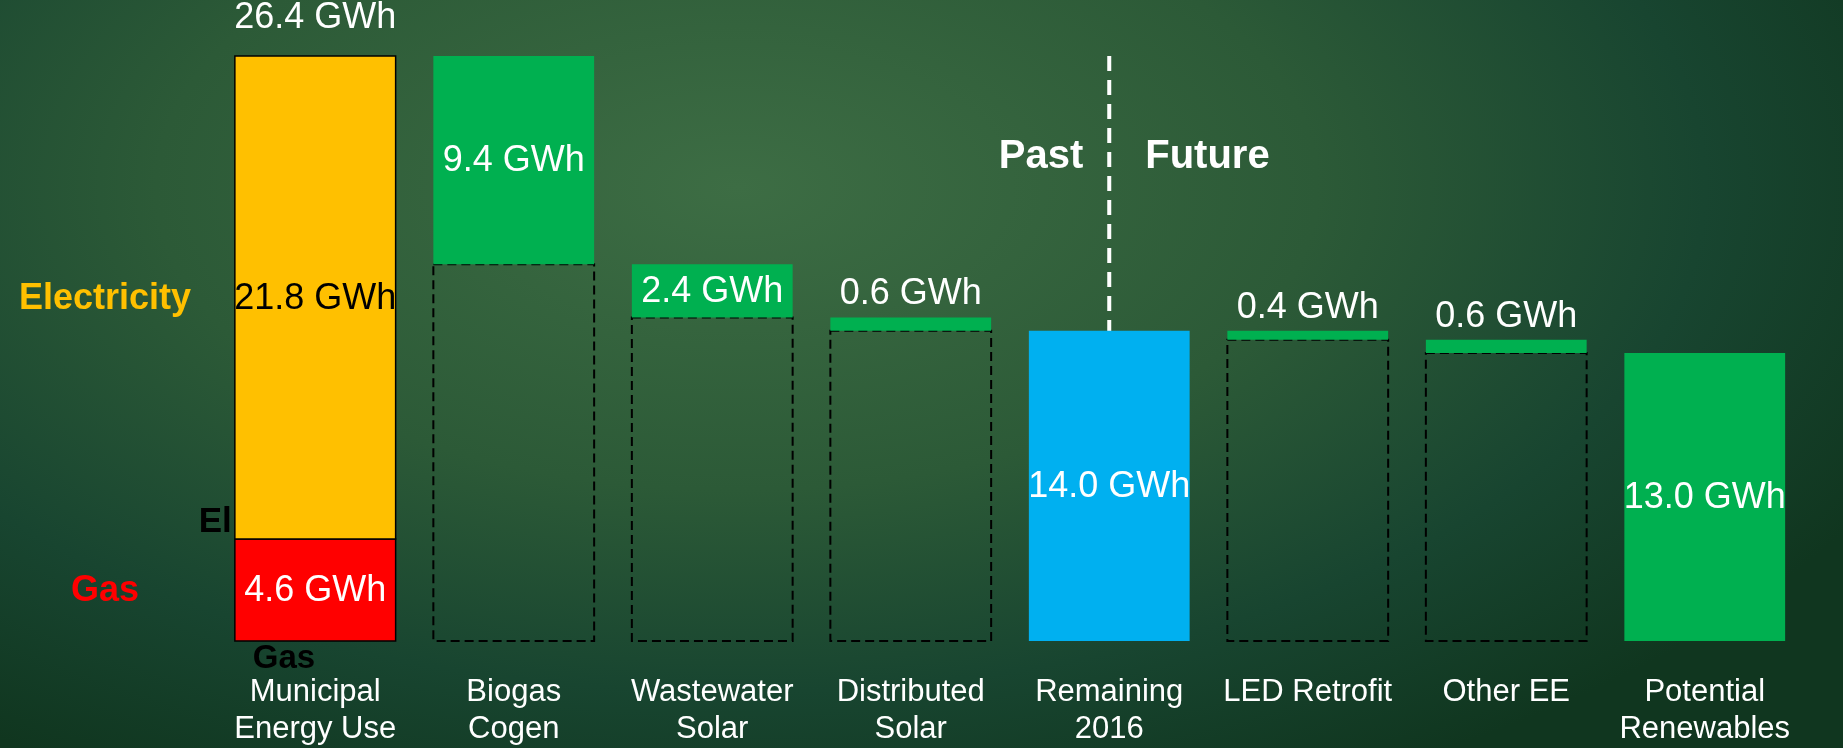  I want to click on x-tick-label: Other EE, so click(1506, 690).